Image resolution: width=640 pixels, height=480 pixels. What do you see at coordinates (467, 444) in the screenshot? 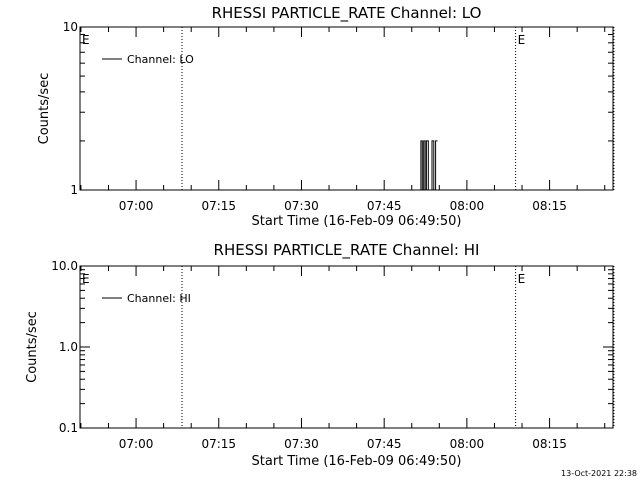
I see `x-tick-label-1: 08:00` at bounding box center [467, 444].